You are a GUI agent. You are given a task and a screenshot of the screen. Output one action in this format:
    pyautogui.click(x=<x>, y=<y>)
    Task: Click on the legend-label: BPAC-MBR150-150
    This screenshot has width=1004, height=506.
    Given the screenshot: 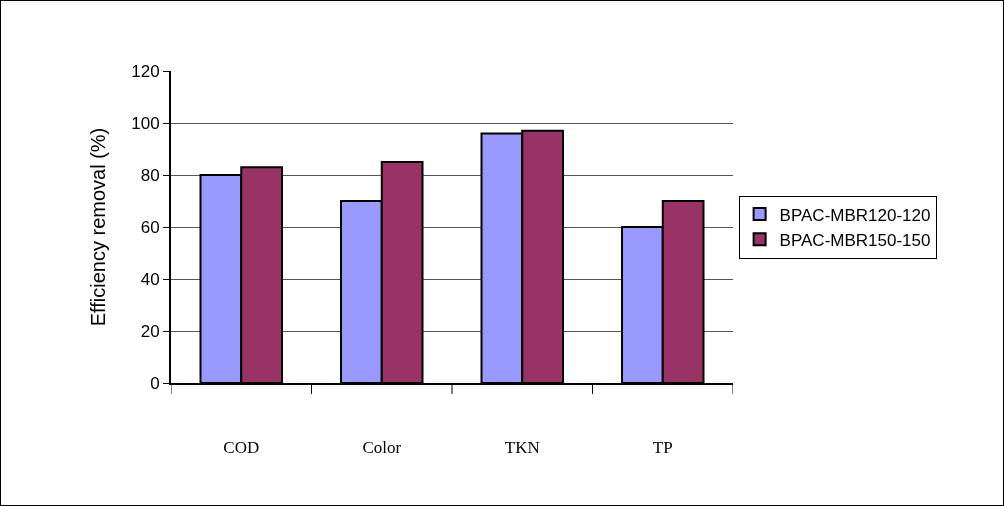 What is the action you would take?
    pyautogui.click(x=855, y=240)
    